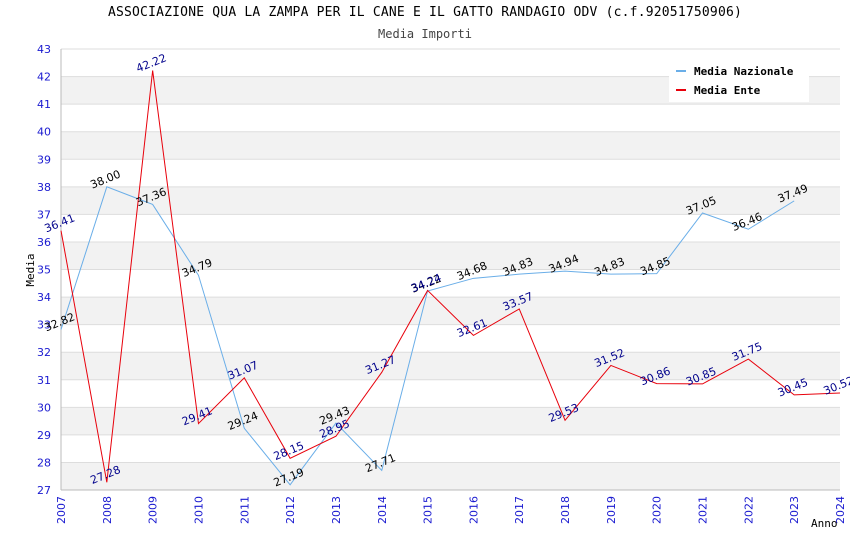 Image resolution: width=850 pixels, height=550 pixels. Describe the element at coordinates (44, 462) in the screenshot. I see `y-tick-label: 28` at that location.